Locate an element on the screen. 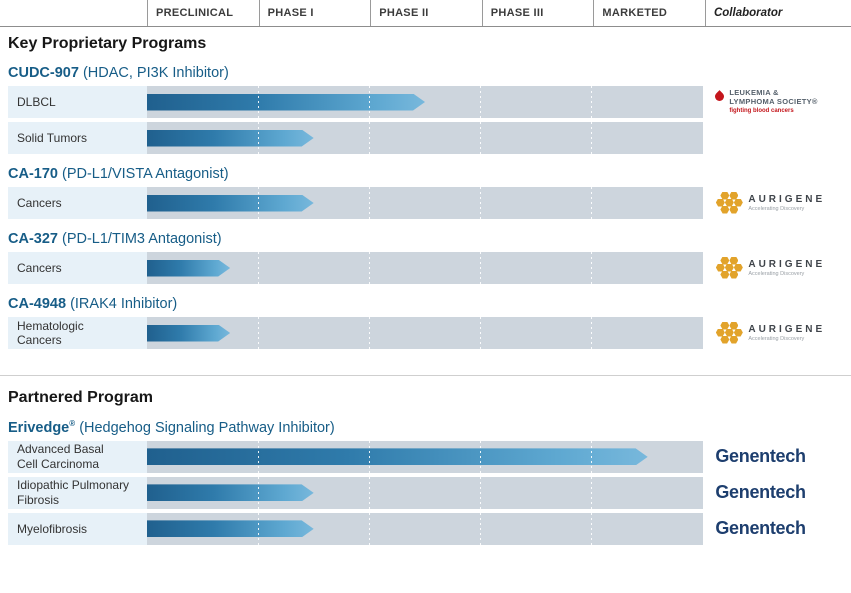 The height and width of the screenshot is (593, 851). program-name: CA-4948 is located at coordinates (37, 304).